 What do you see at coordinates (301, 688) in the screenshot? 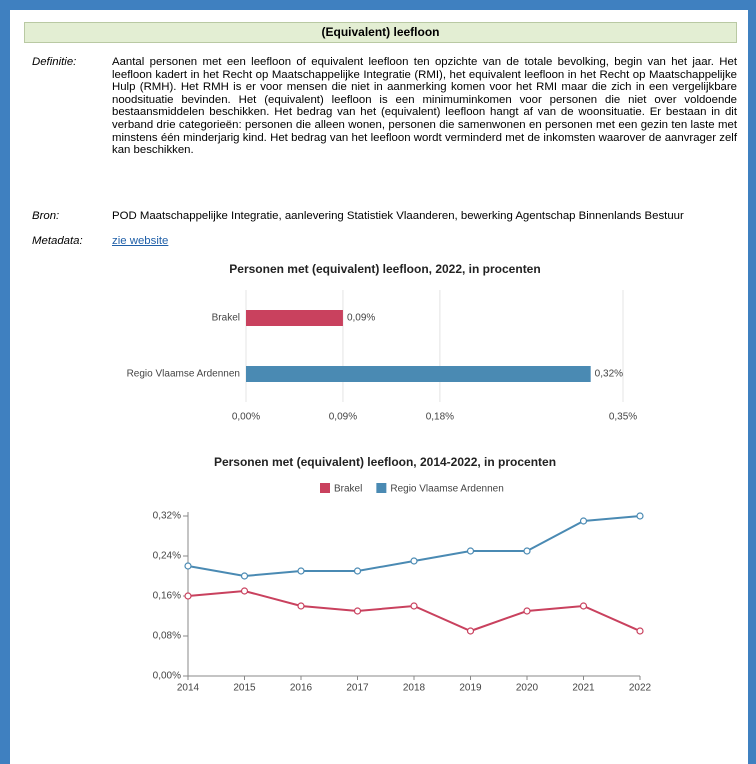
I see `x-tick-label: 2016` at bounding box center [301, 688].